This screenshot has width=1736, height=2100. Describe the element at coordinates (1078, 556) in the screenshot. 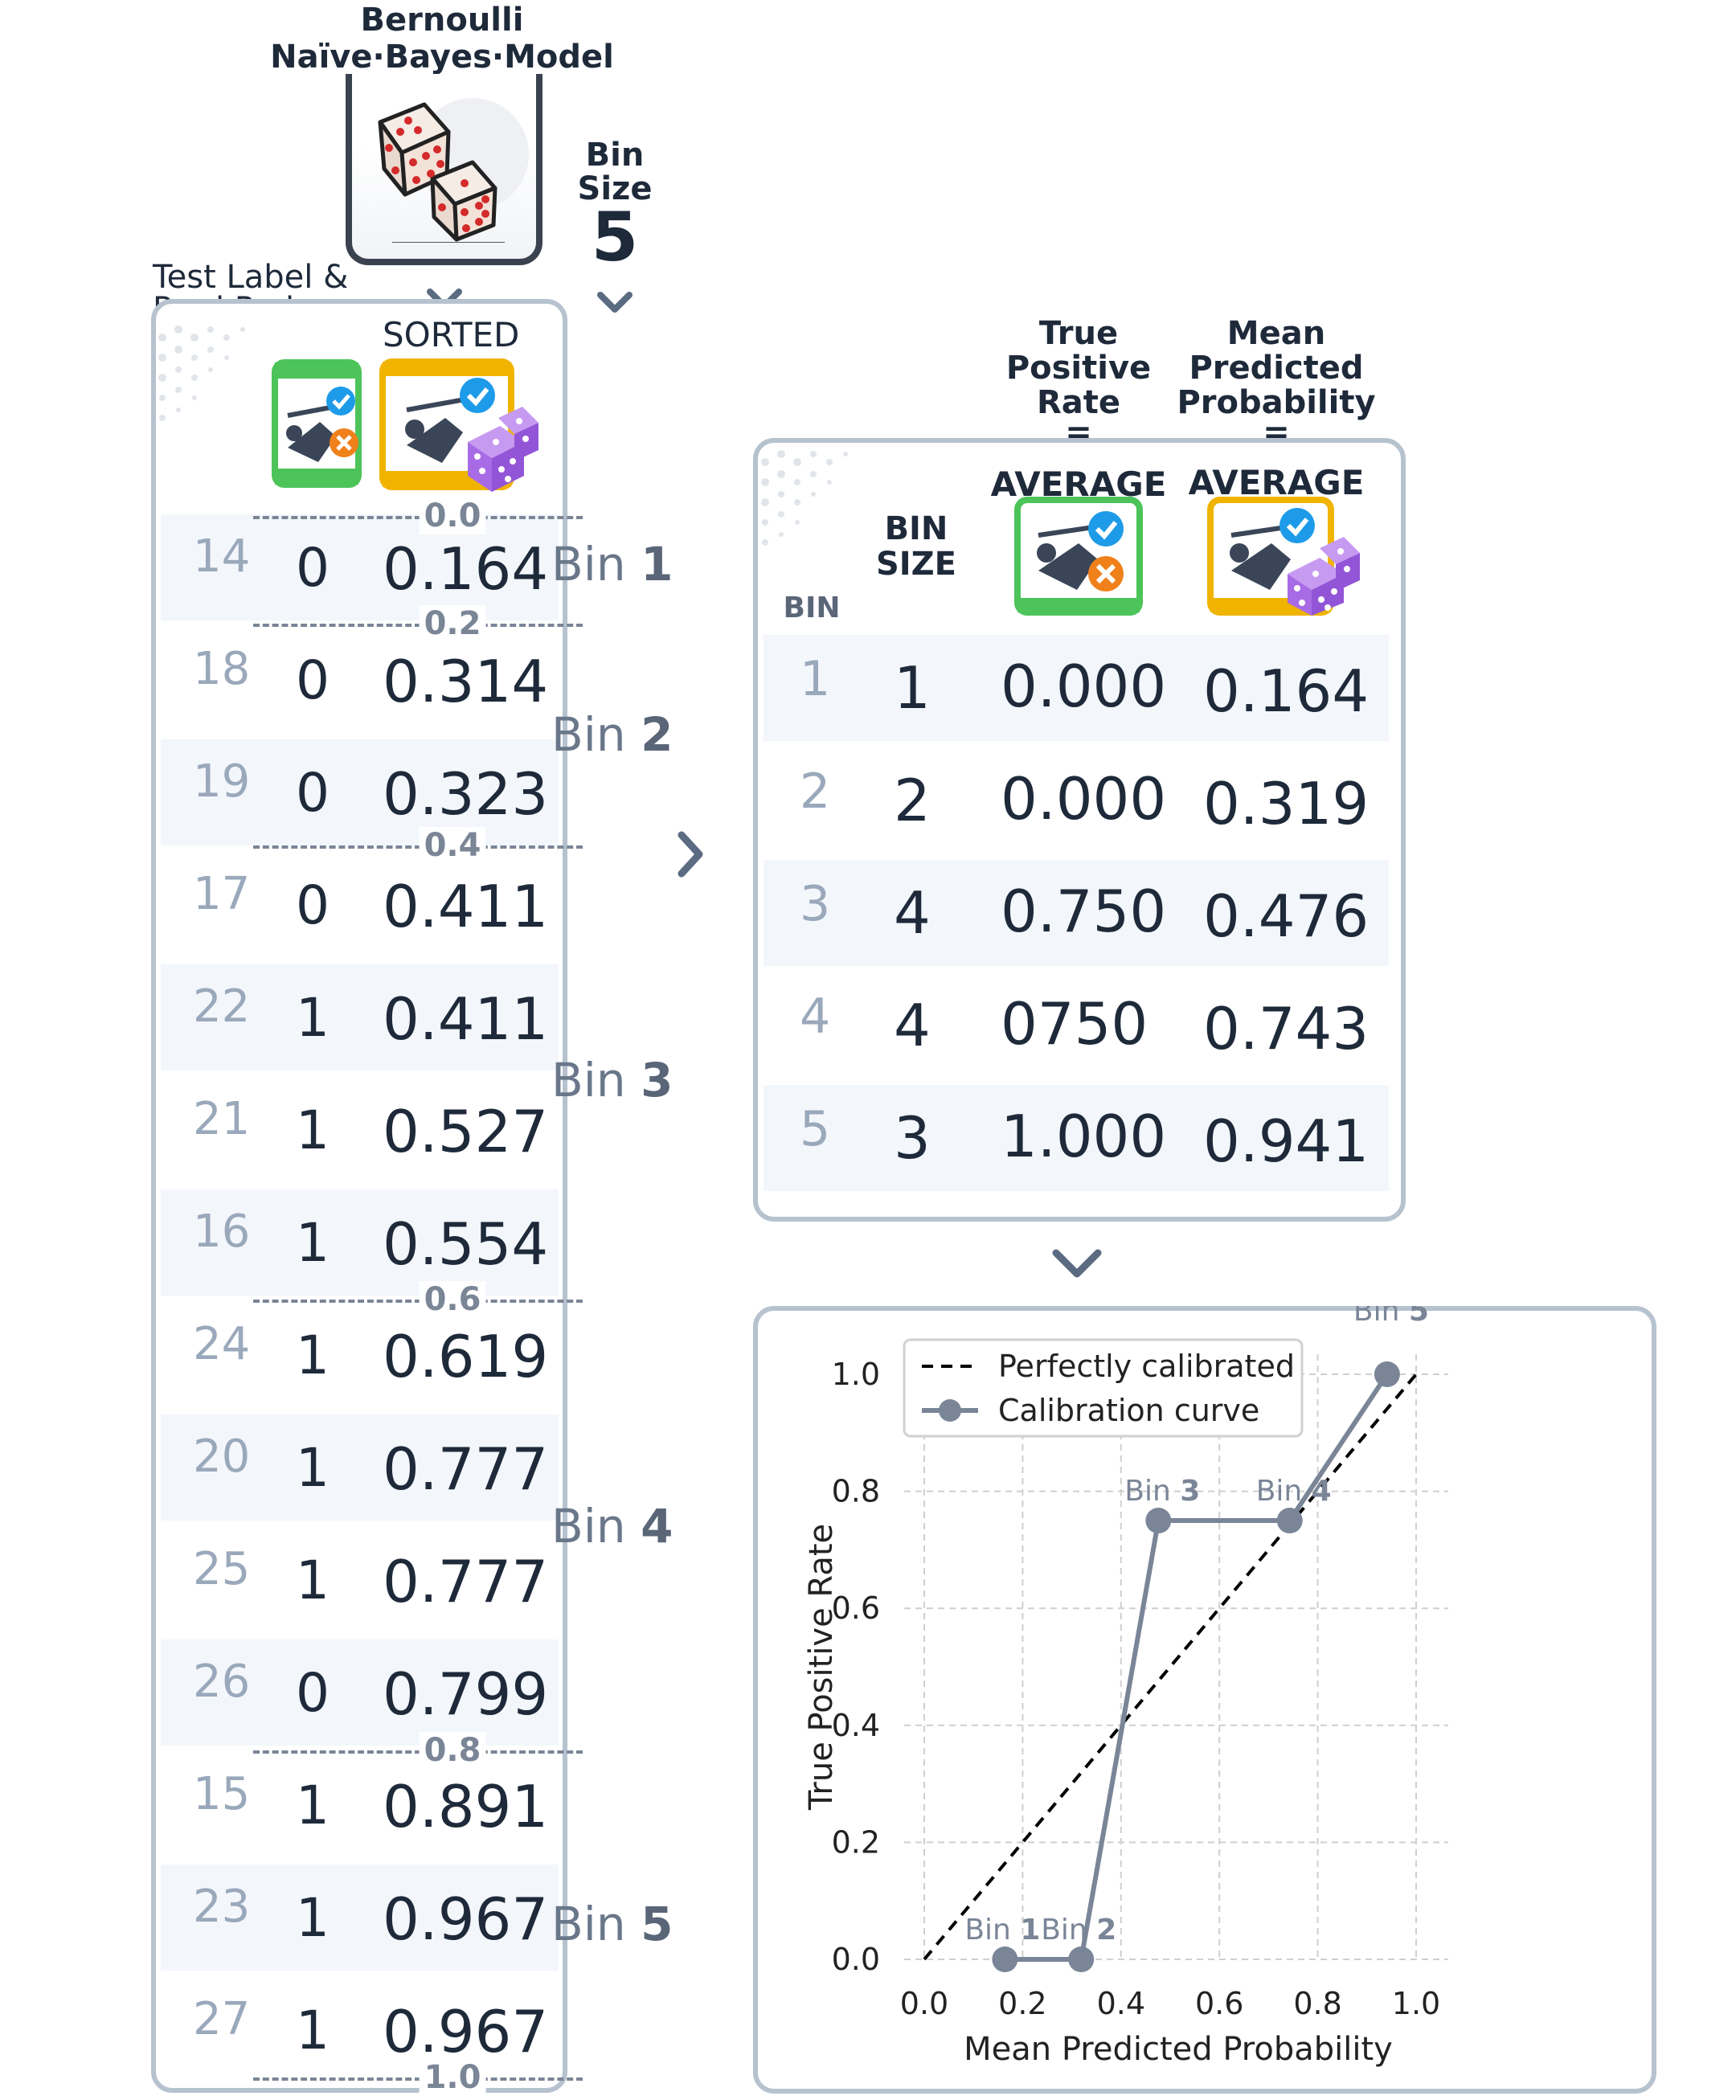

I see `tpr-card-icon` at that location.